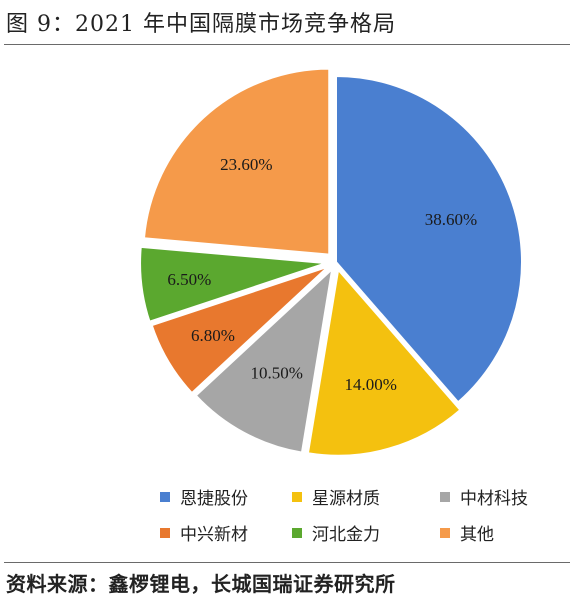 The height and width of the screenshot is (606, 574). I want to click on legend-label: 星源材质, so click(346, 499).